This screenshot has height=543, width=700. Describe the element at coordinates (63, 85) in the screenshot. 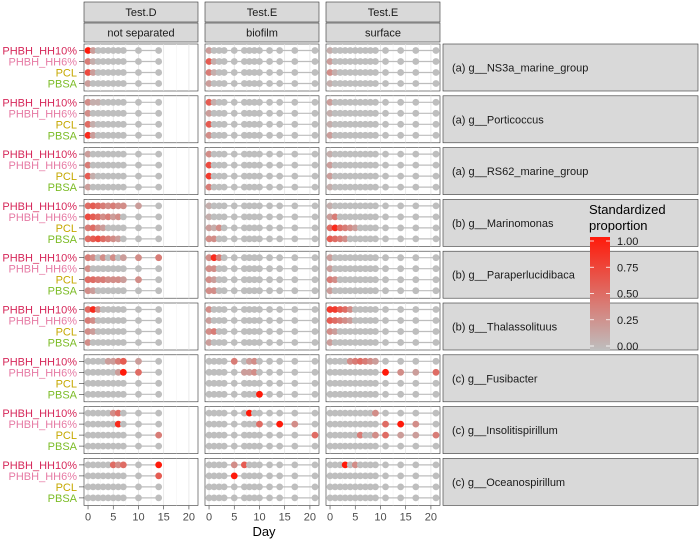

I see `y-tick-label: PBSA` at that location.